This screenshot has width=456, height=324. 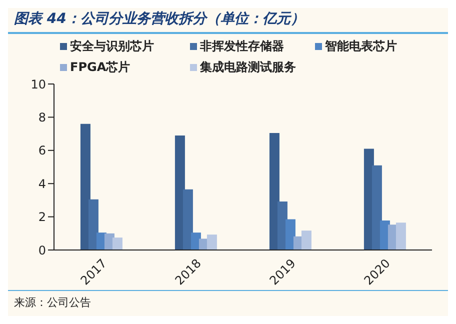 I want to click on source-note: 来源：公司公告, so click(x=52, y=302).